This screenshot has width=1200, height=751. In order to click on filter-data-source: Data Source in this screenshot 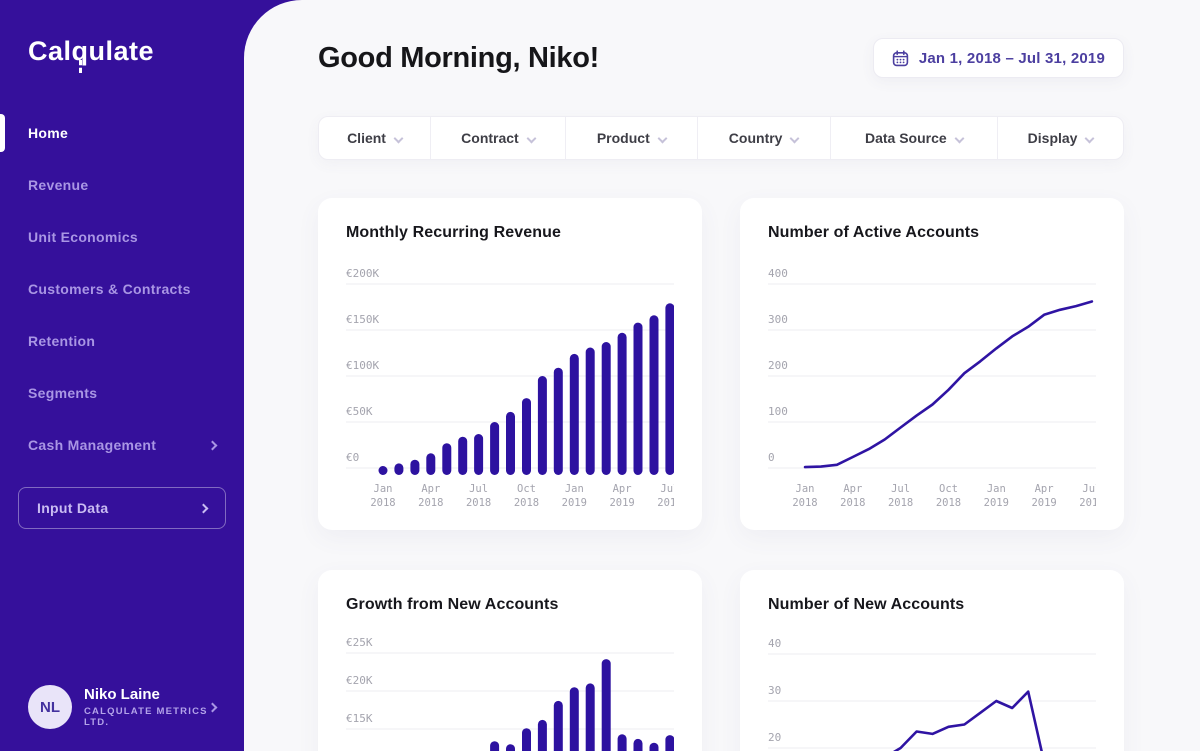, I will do `click(913, 138)`.